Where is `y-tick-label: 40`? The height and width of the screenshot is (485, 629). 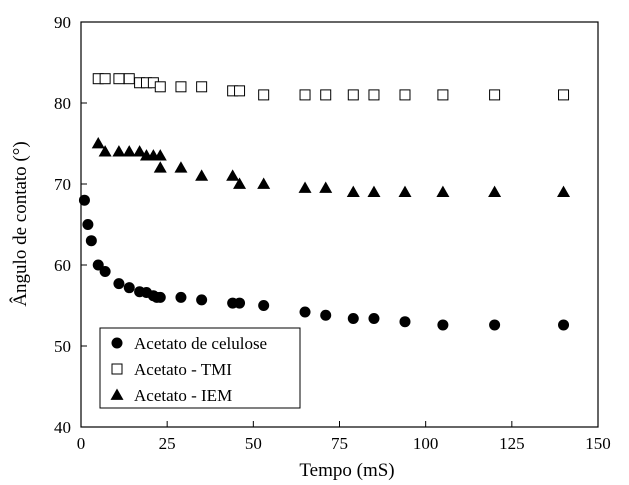
y-tick-label: 40 is located at coordinates (62, 427).